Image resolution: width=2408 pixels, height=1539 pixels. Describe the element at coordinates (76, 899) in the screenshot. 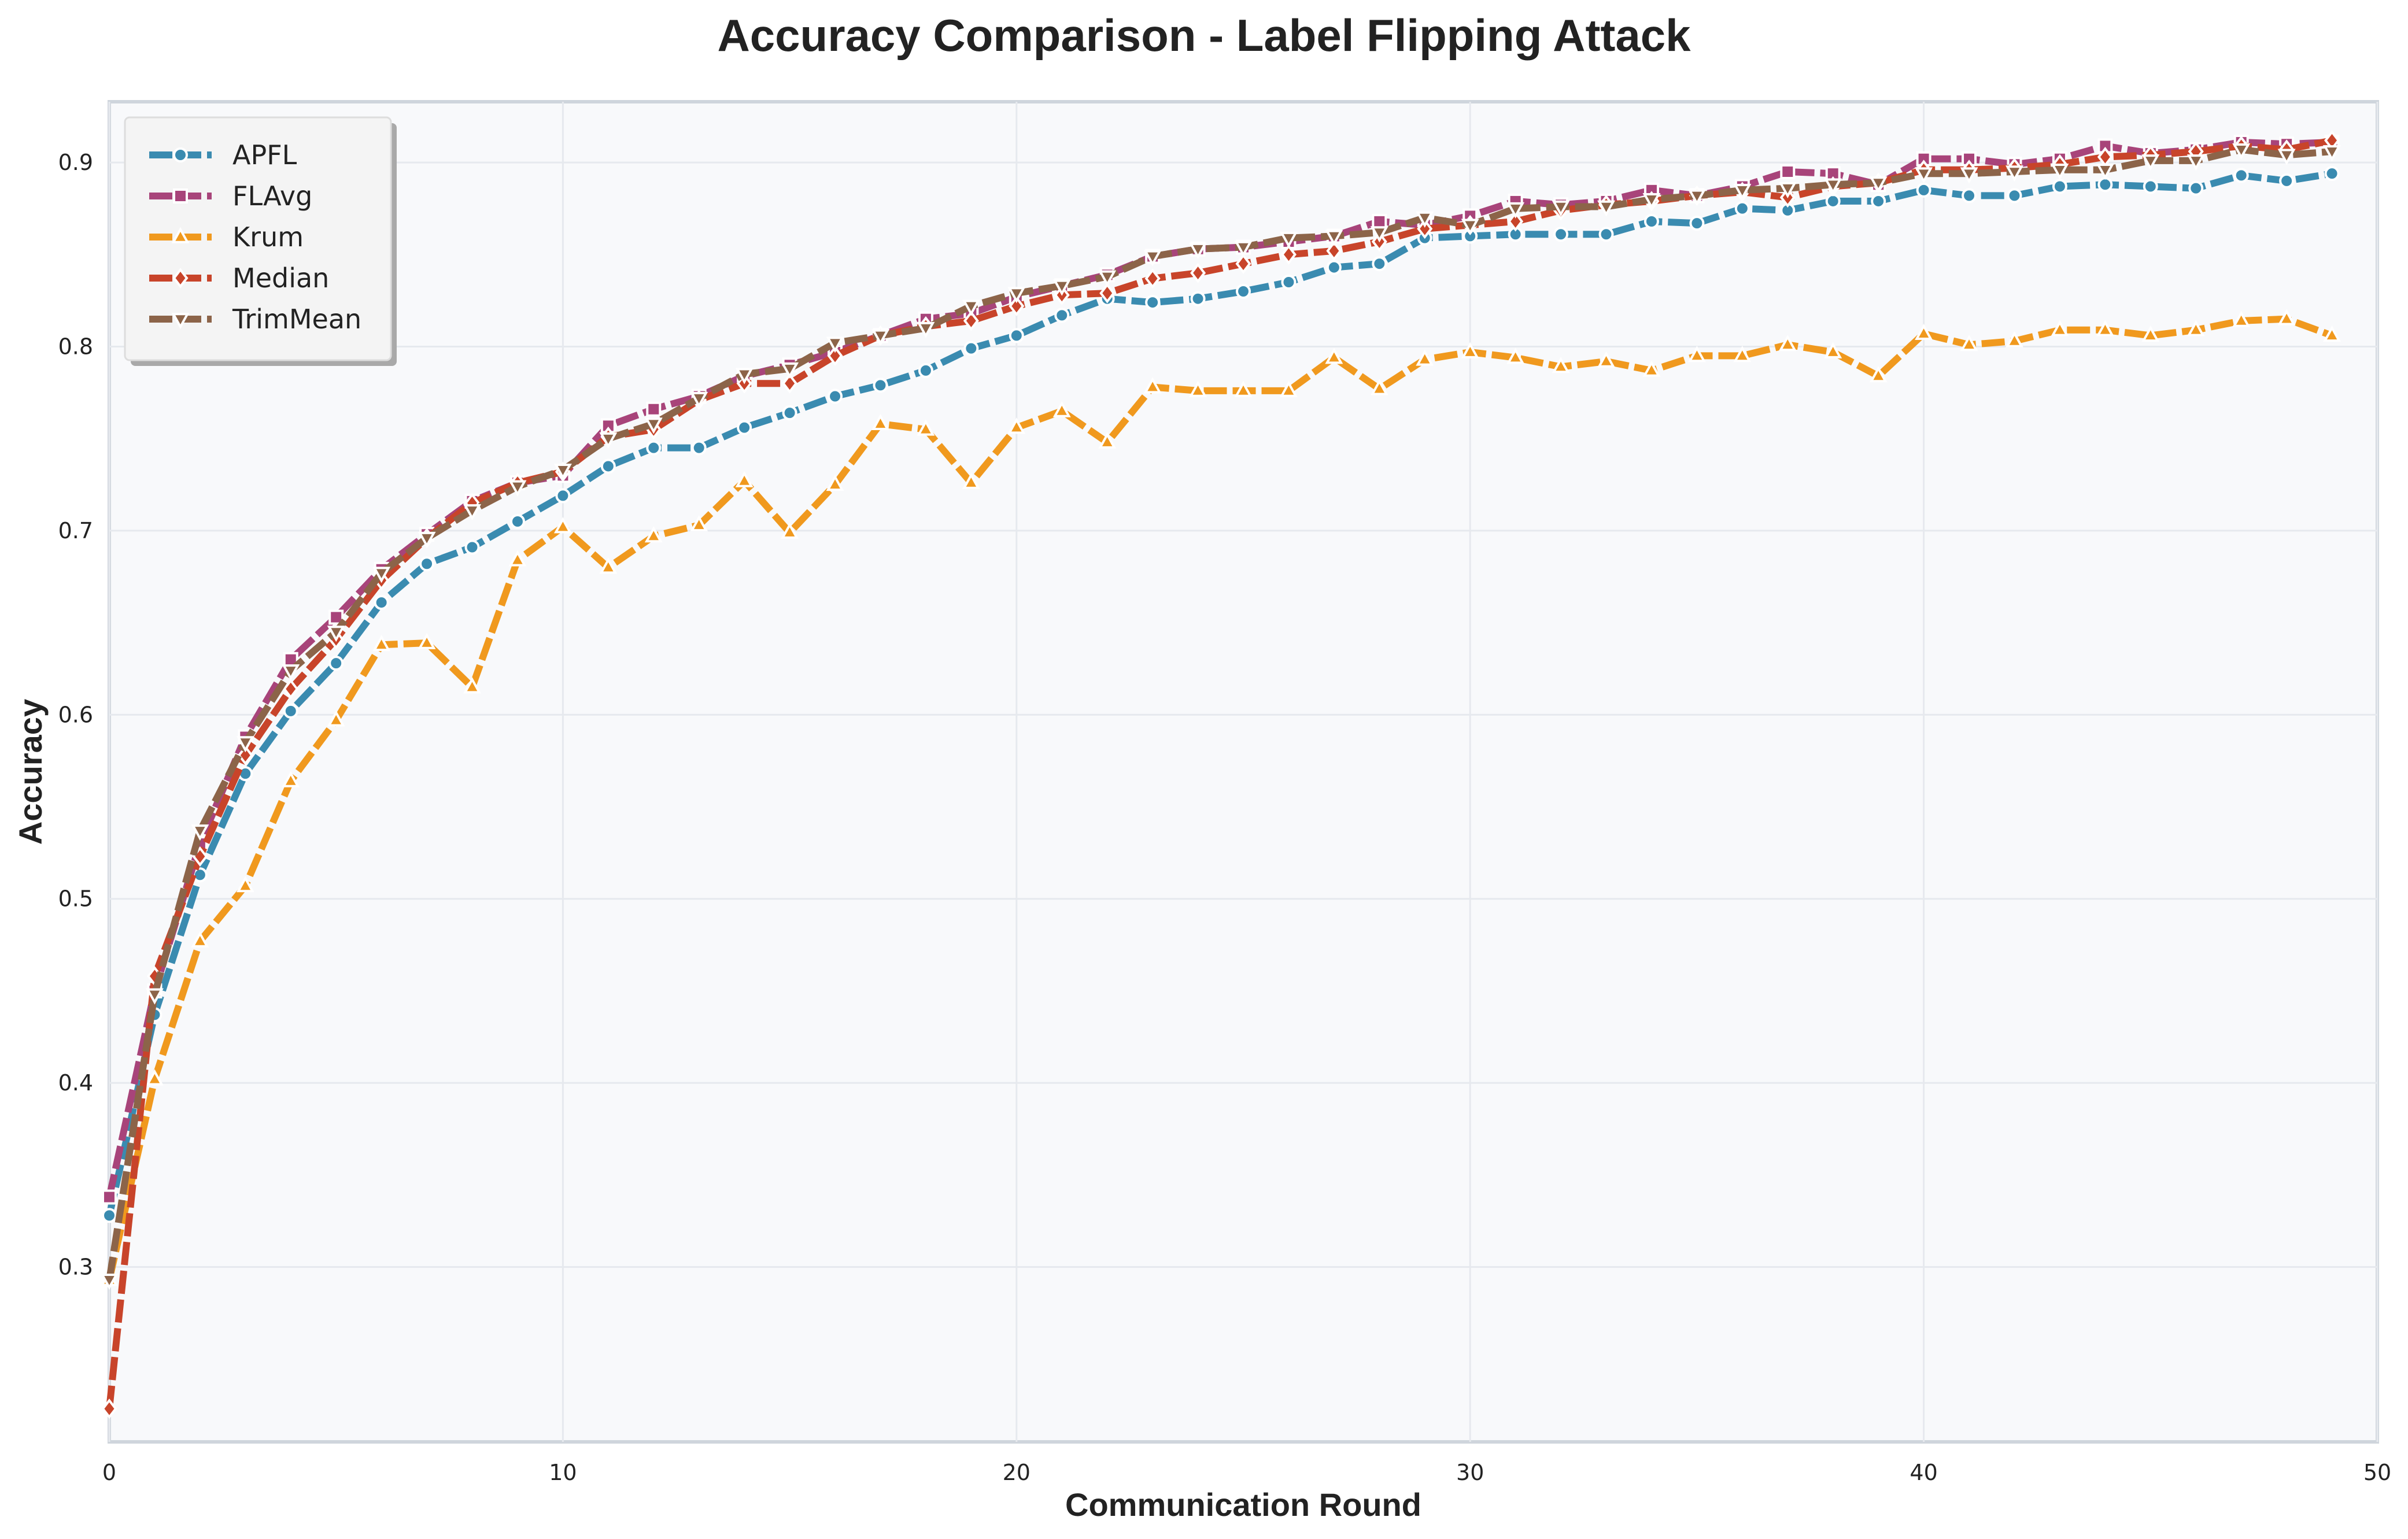

I see `y-tick-label: 0.5` at that location.